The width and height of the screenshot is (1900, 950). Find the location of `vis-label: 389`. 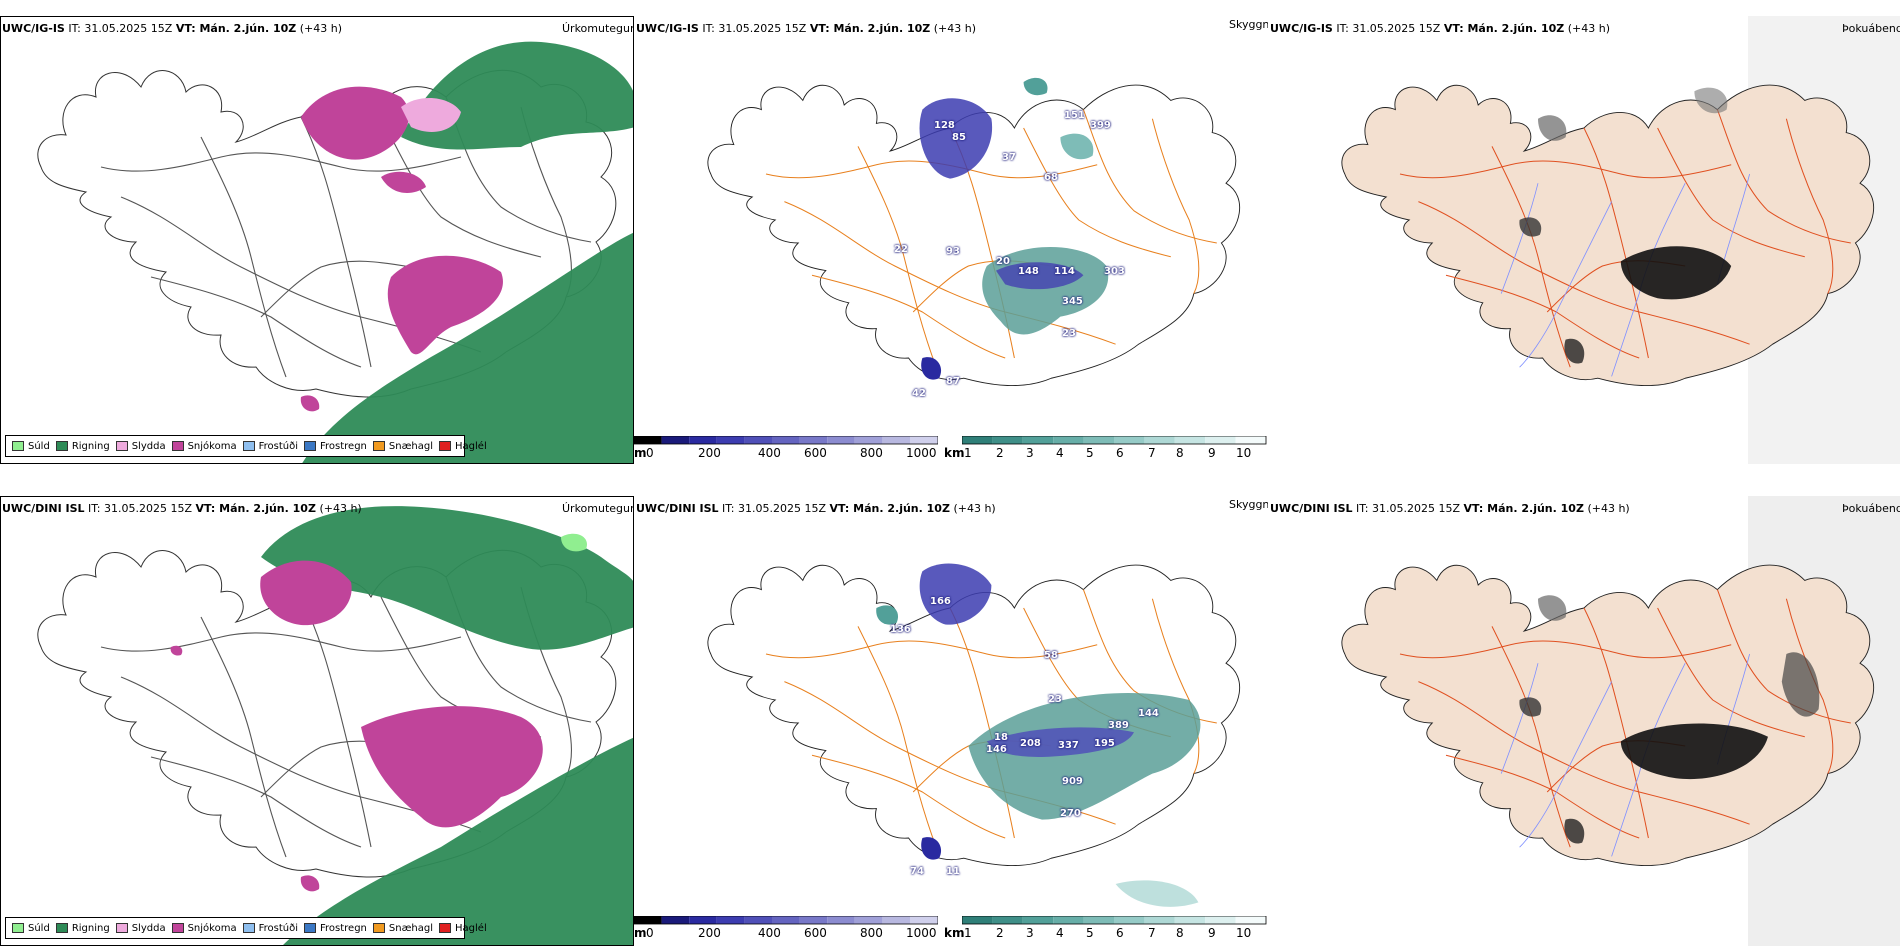

vis-label: 389 is located at coordinates (1118, 725).